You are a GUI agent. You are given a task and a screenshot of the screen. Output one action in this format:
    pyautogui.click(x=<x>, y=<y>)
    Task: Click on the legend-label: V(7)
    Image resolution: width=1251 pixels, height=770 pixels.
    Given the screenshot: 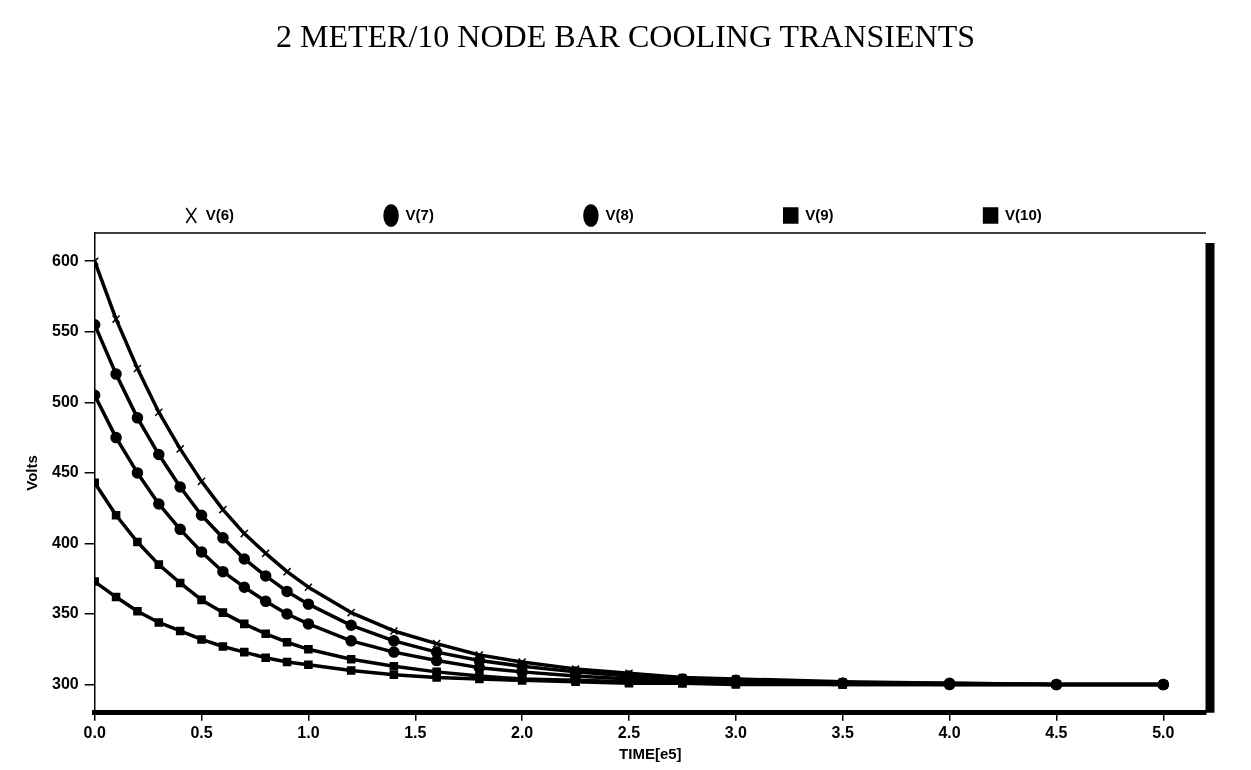 What is the action you would take?
    pyautogui.click(x=419, y=214)
    